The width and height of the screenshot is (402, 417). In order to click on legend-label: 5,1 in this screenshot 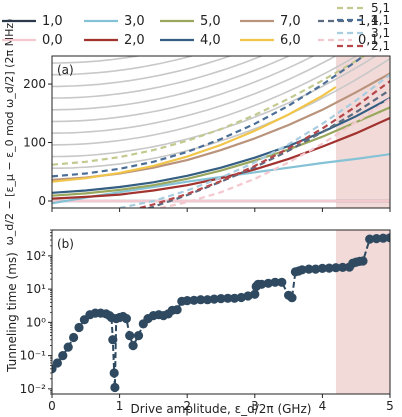, I will do `click(380, 8)`.